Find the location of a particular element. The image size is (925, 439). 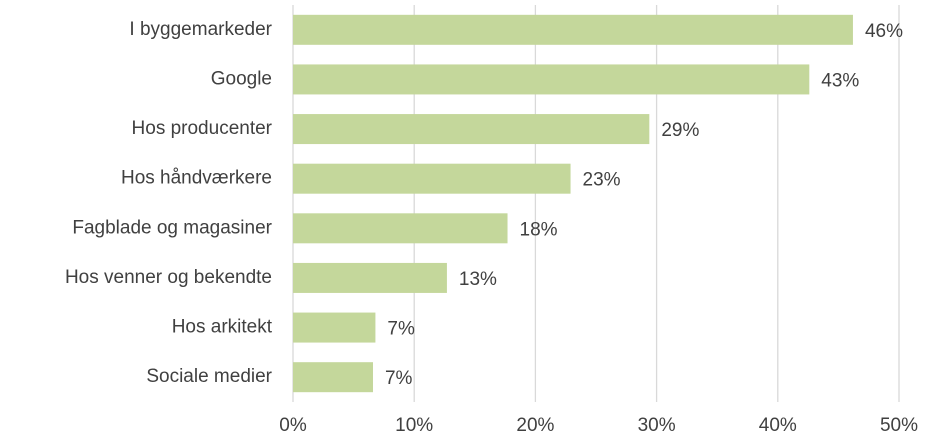

value-label: 23% is located at coordinates (602, 180).